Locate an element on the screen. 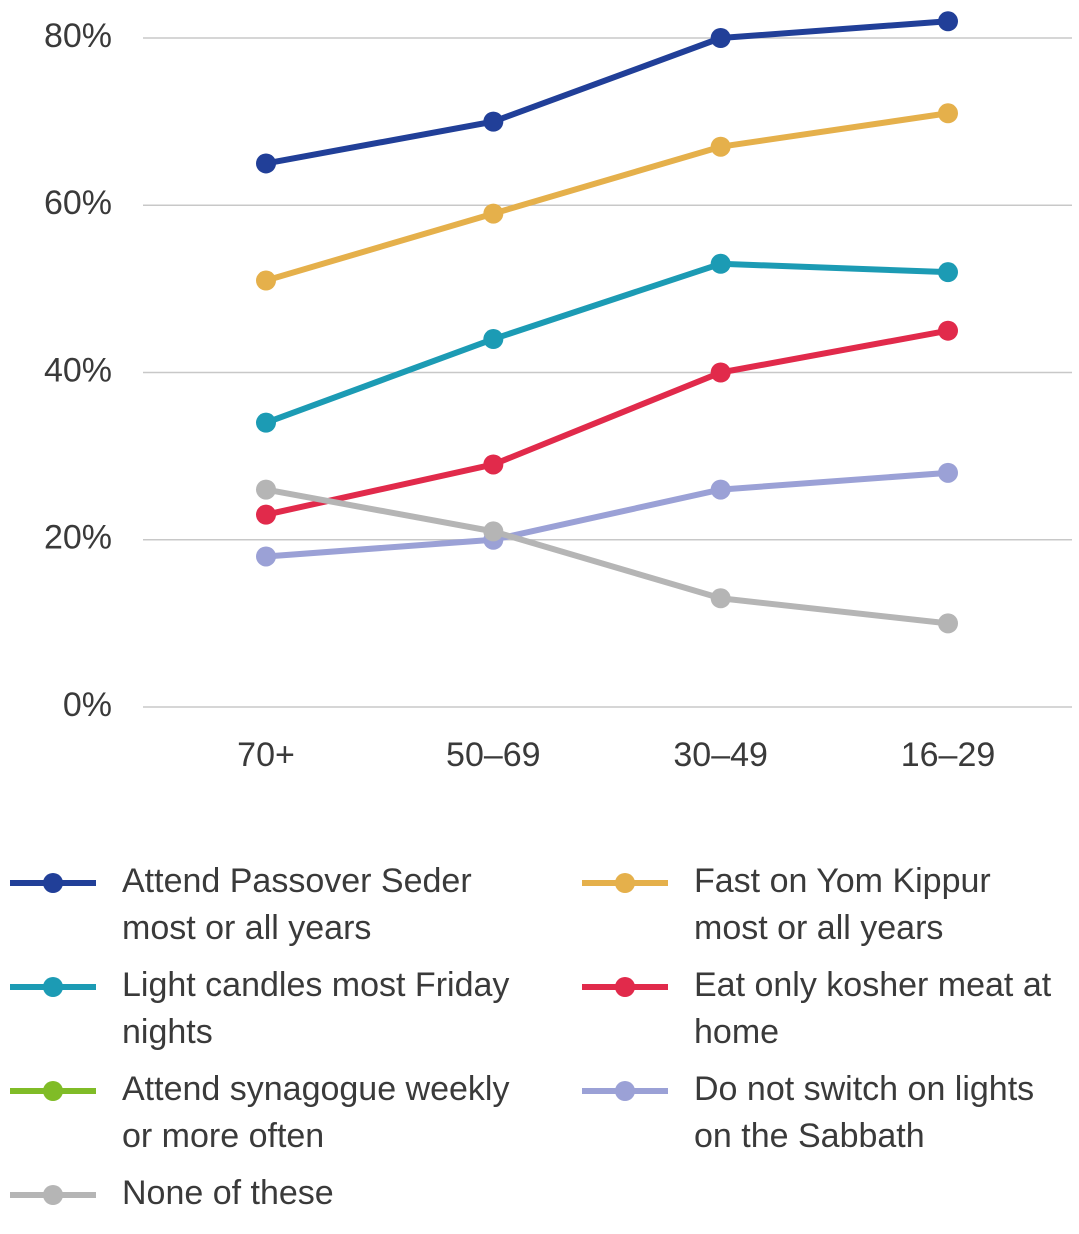  legend-label: Eat only kosher meat at home is located at coordinates (873, 1008).